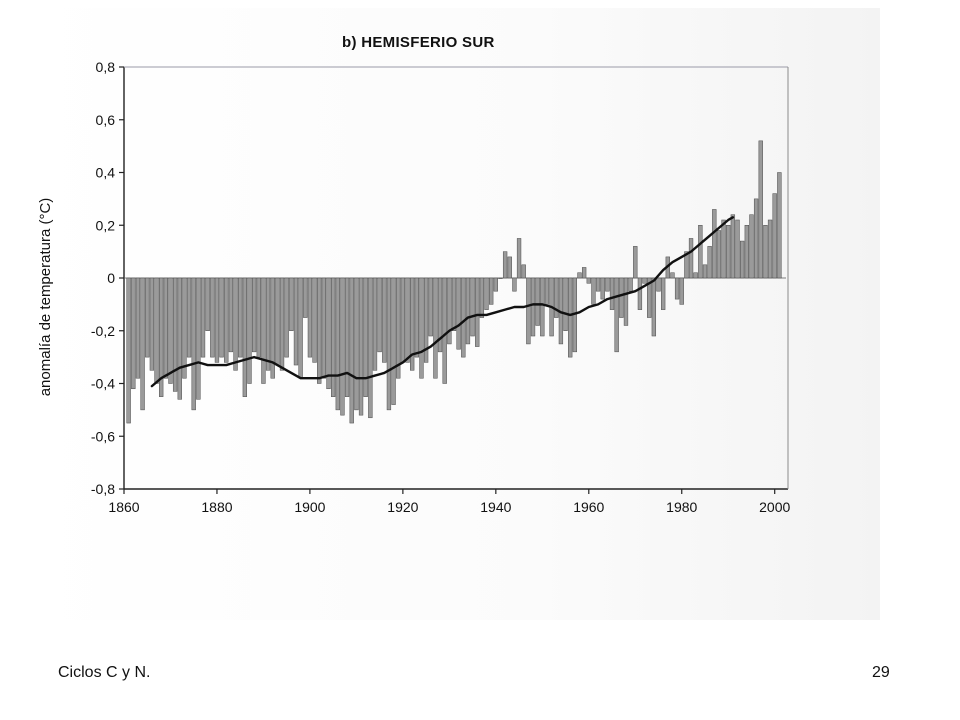 This screenshot has height=720, width=960. I want to click on bar-1931, so click(454, 304).